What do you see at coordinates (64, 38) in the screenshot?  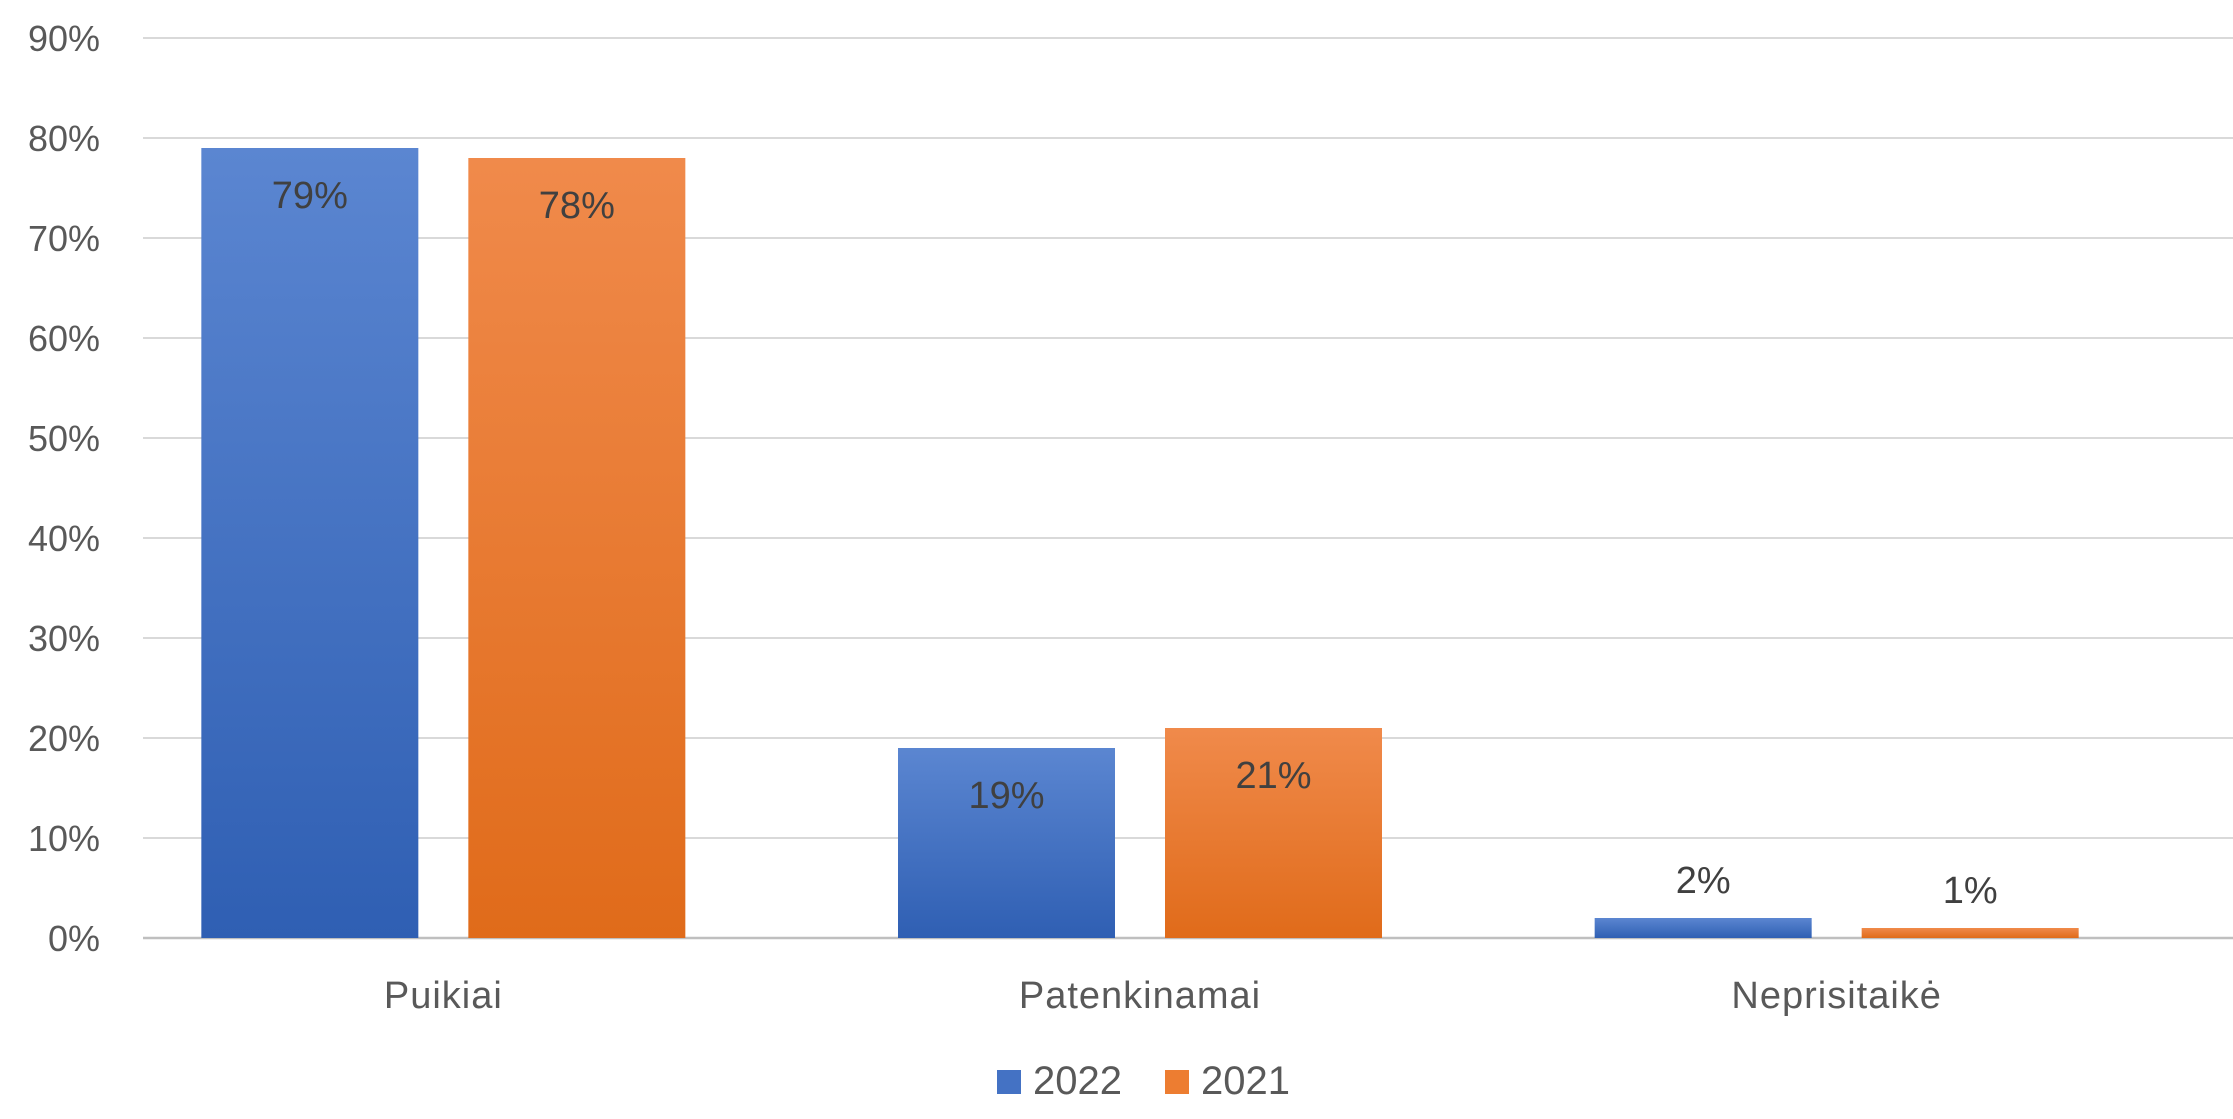 I see `y-tick-label: 90%` at bounding box center [64, 38].